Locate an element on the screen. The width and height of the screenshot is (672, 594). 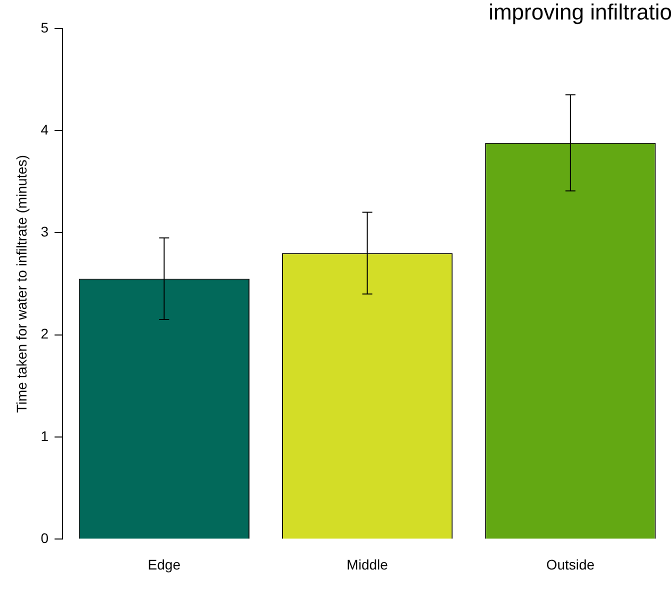
y-tick-label: 0 is located at coordinates (44, 538).